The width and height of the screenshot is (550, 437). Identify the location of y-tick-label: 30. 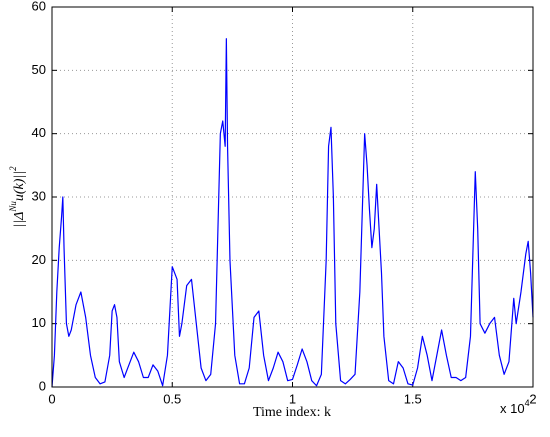
(39, 195).